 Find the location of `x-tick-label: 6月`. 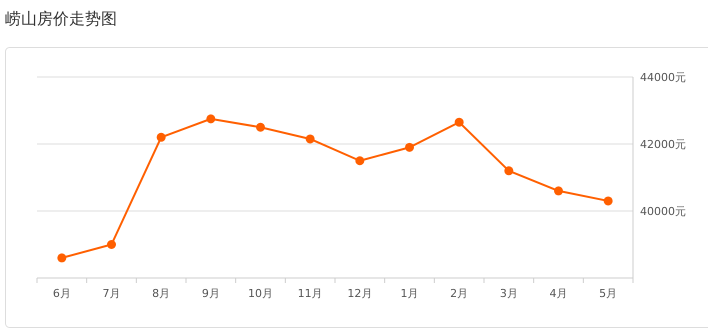

x-tick-label: 6月 is located at coordinates (61, 293).